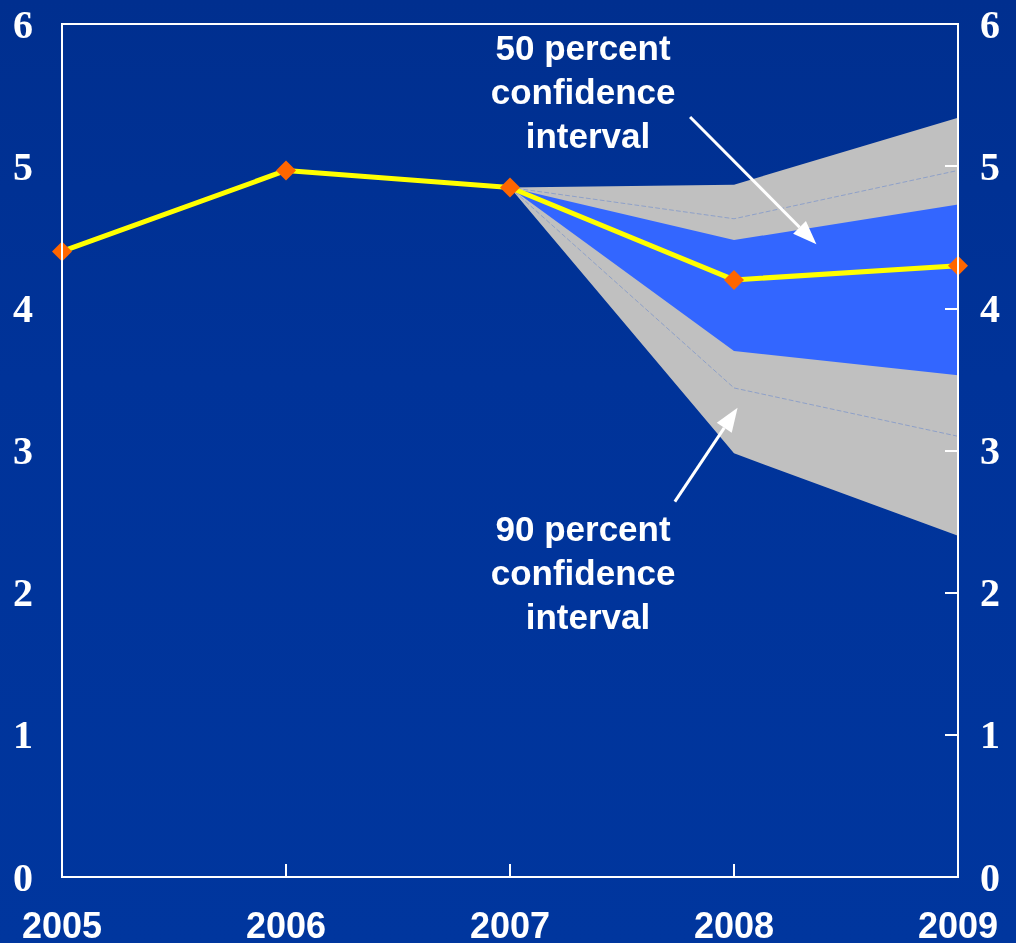 The height and width of the screenshot is (943, 1016). I want to click on y-tick-label: 4, so click(23, 308).